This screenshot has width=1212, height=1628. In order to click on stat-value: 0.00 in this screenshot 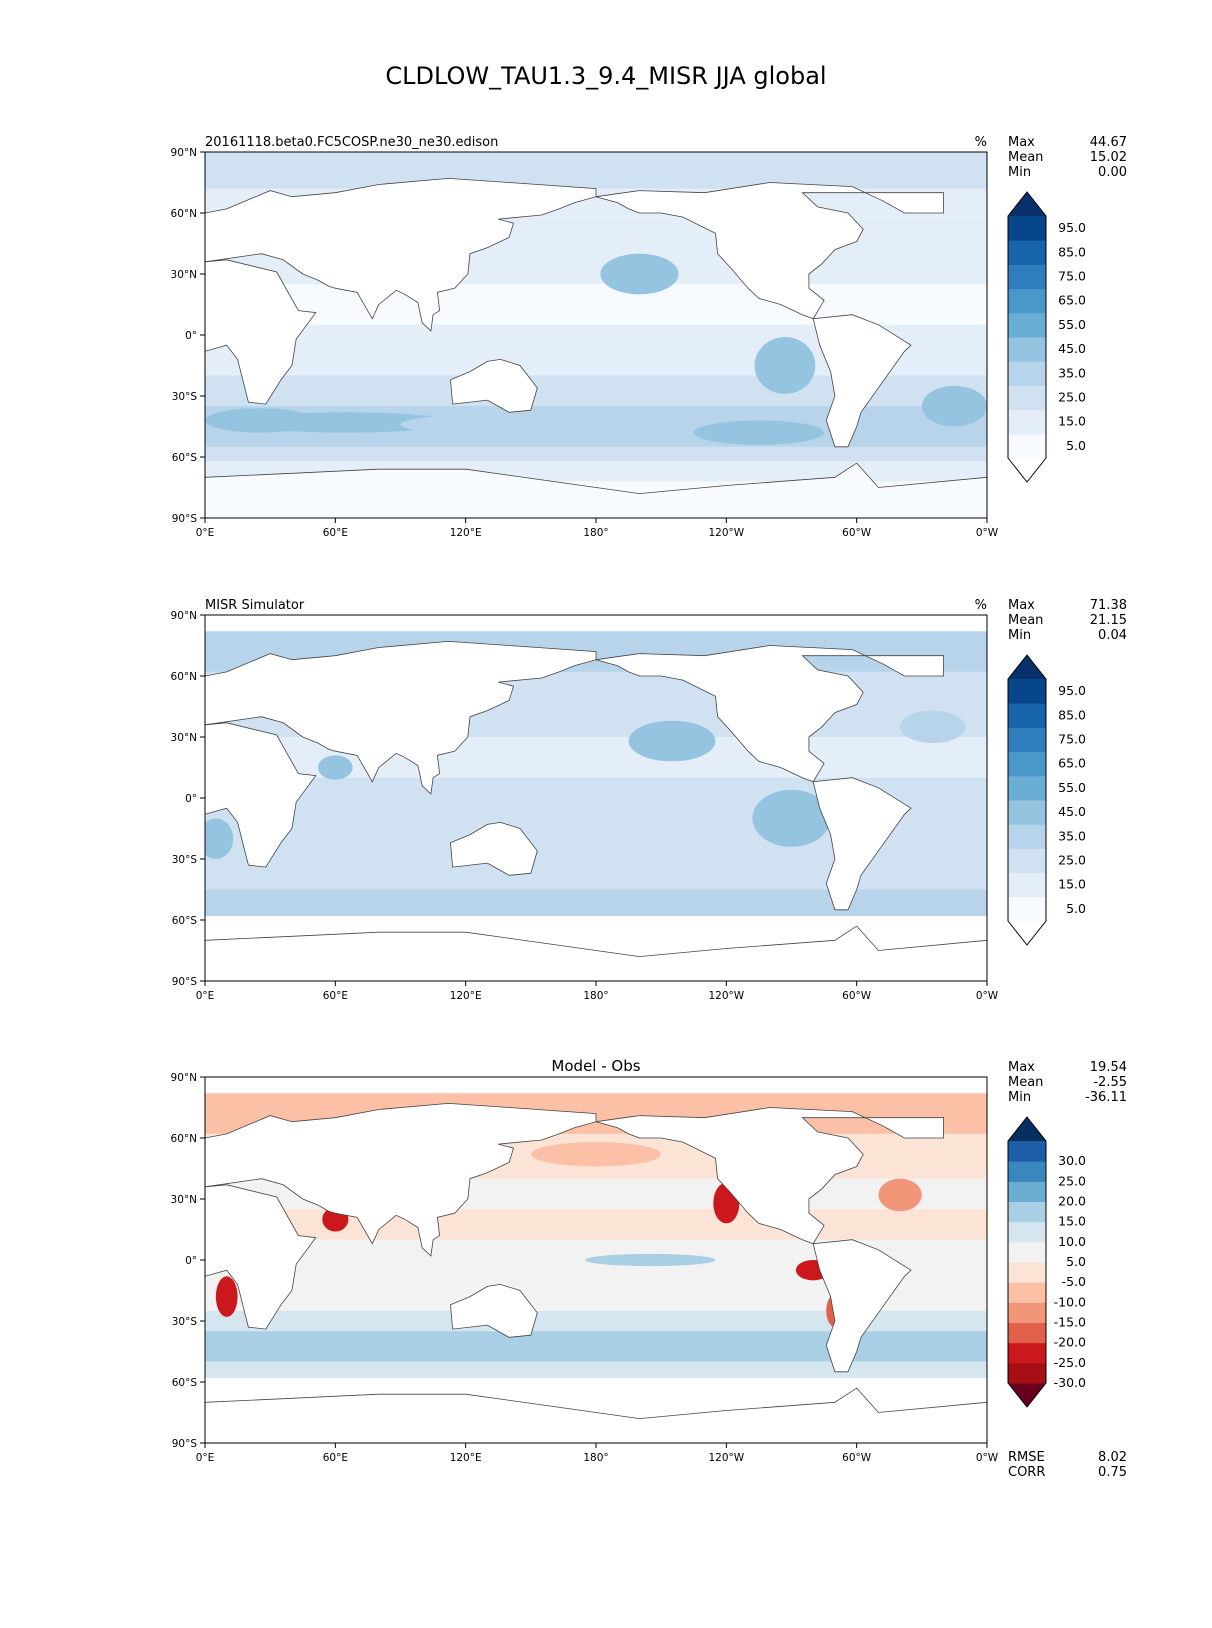, I will do `click(1112, 172)`.